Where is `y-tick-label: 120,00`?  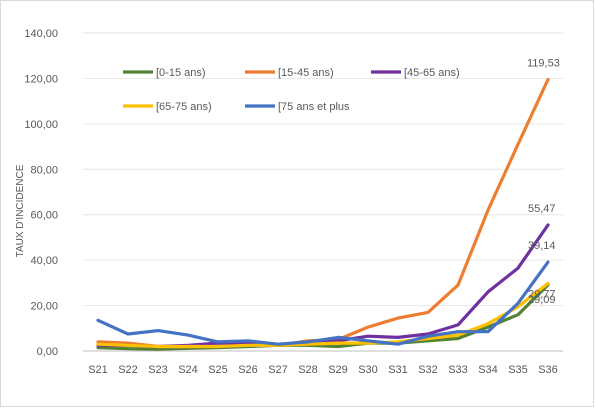
y-tick-label: 120,00 is located at coordinates (41, 79).